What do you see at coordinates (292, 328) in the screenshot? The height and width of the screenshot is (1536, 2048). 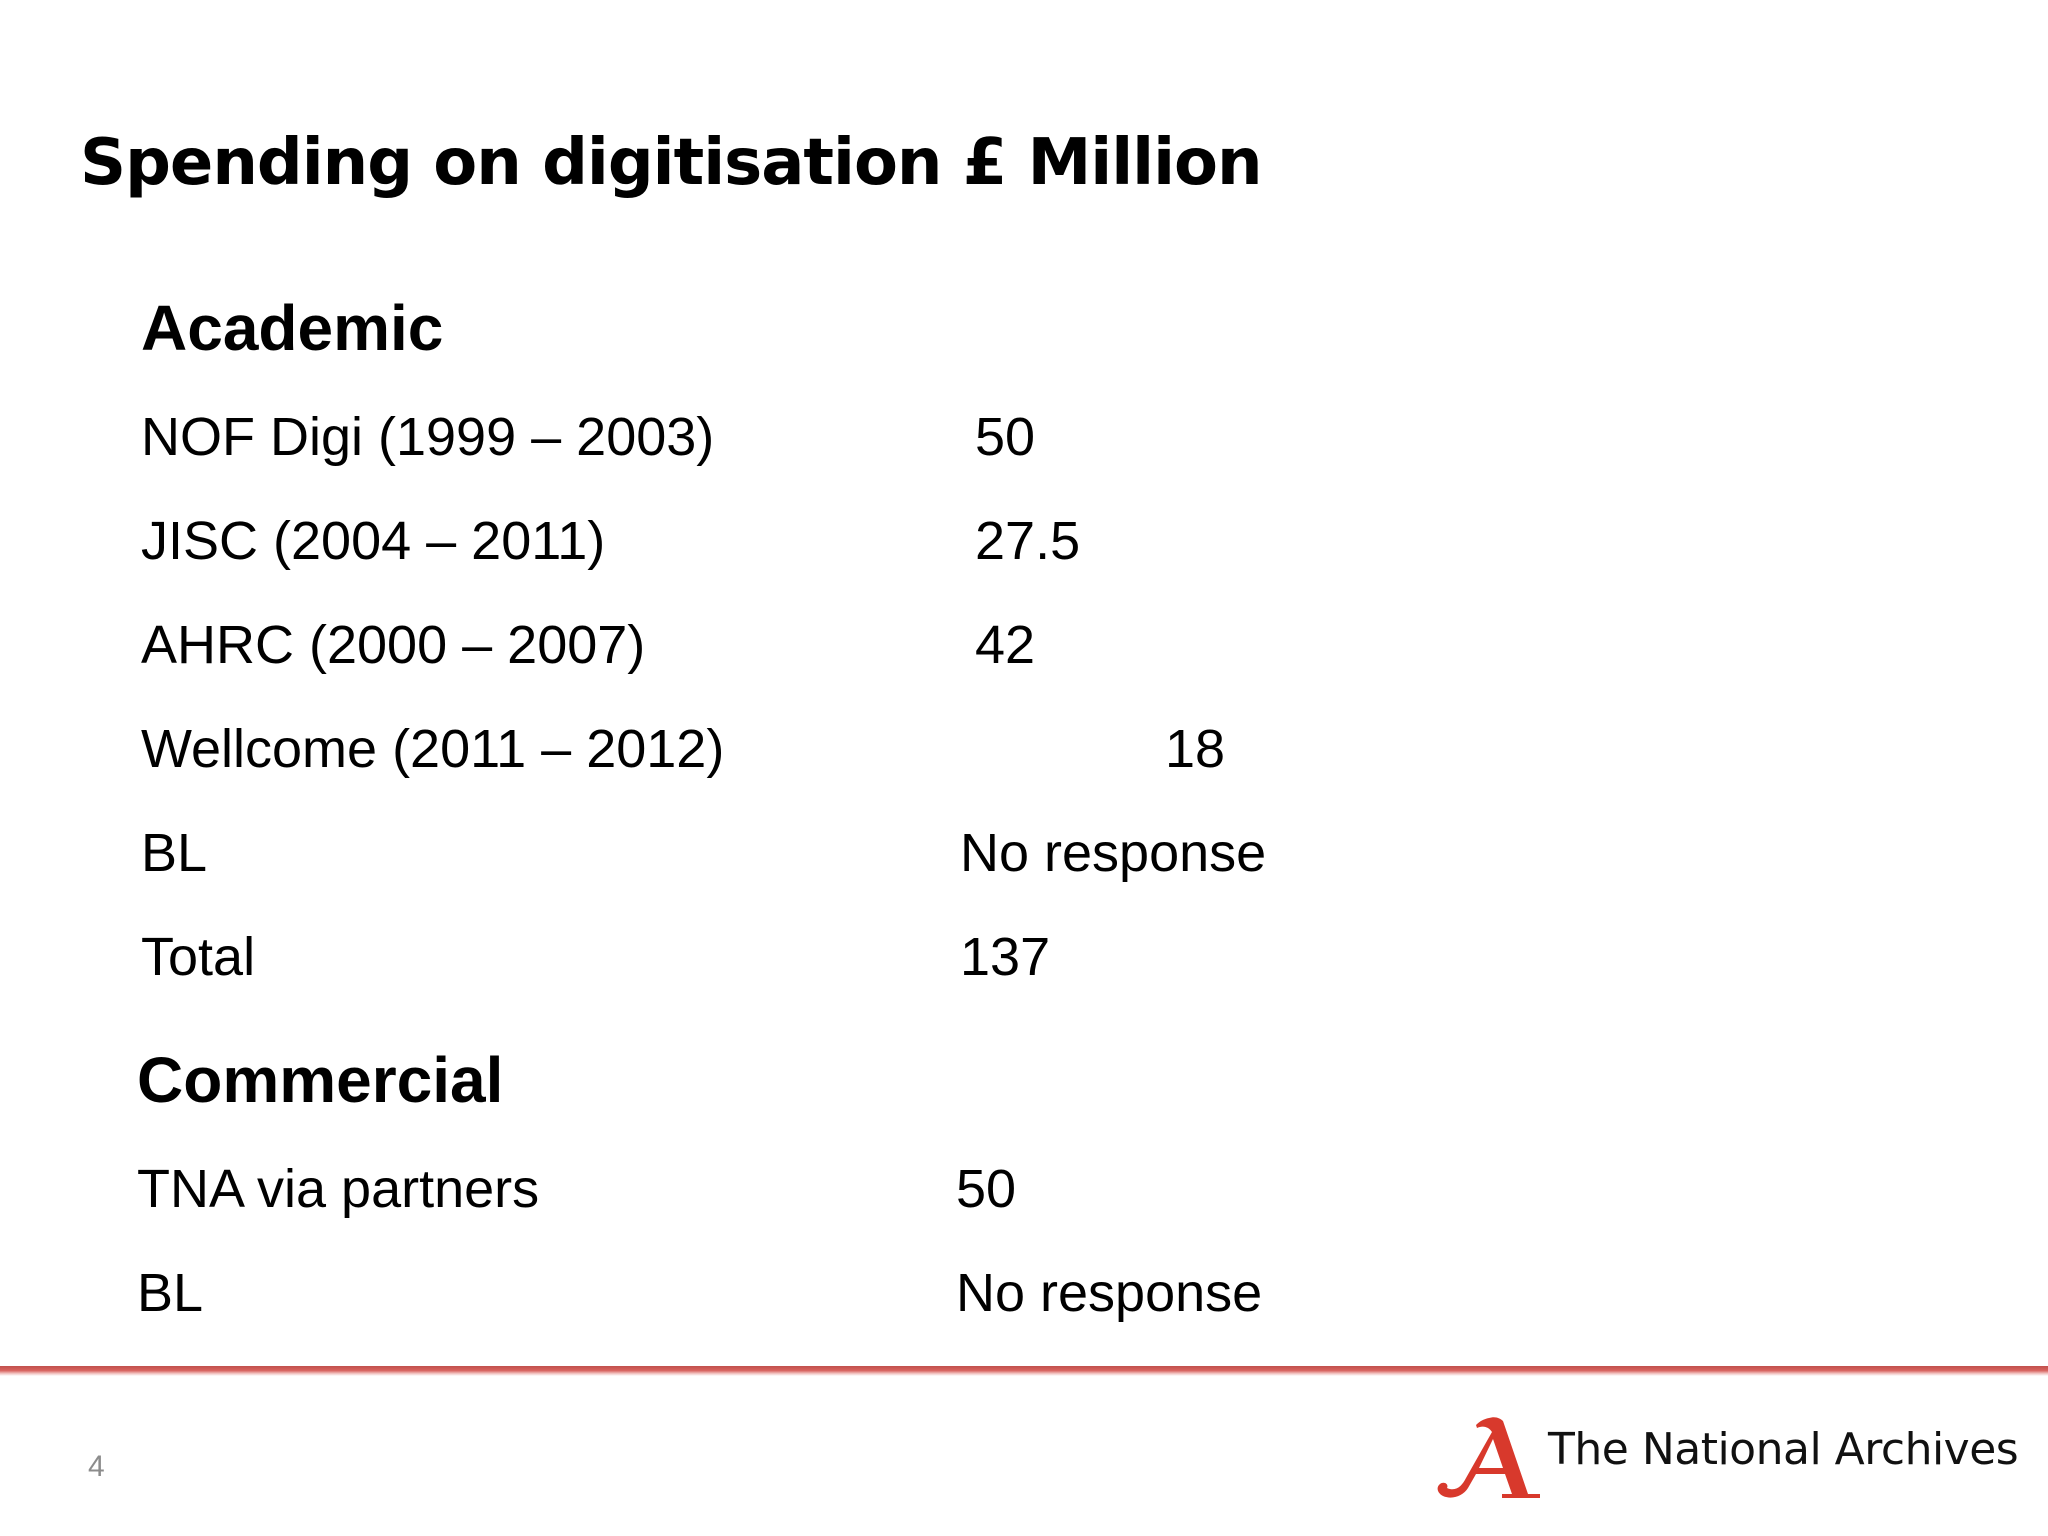 I see `academic-heading: Academic` at bounding box center [292, 328].